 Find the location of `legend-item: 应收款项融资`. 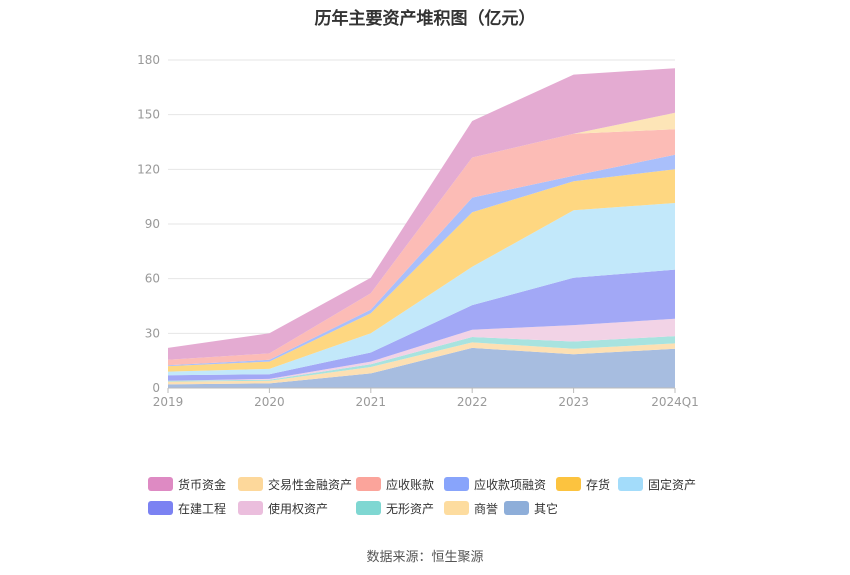

legend-item: 应收款项融资 is located at coordinates (500, 484).